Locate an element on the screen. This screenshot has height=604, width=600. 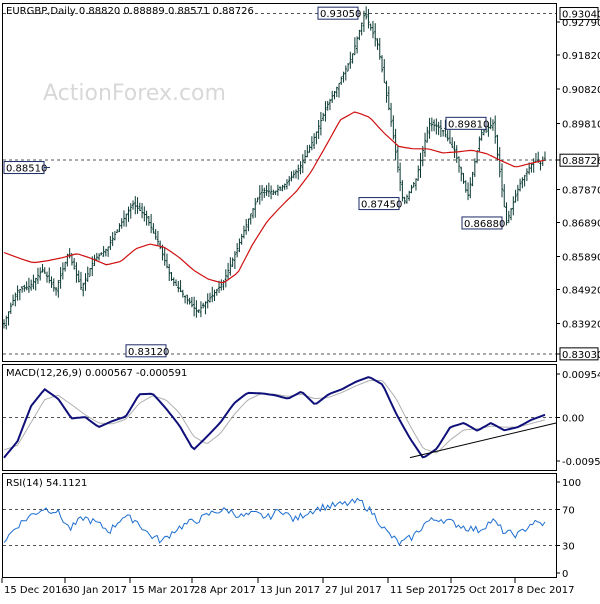
macd-tick-label: 0.00 is located at coordinates (573, 419).